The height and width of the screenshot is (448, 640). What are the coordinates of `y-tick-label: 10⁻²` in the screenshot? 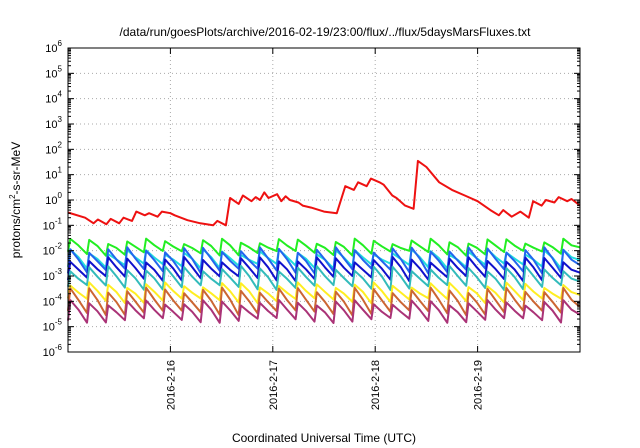 It's located at (53, 250).